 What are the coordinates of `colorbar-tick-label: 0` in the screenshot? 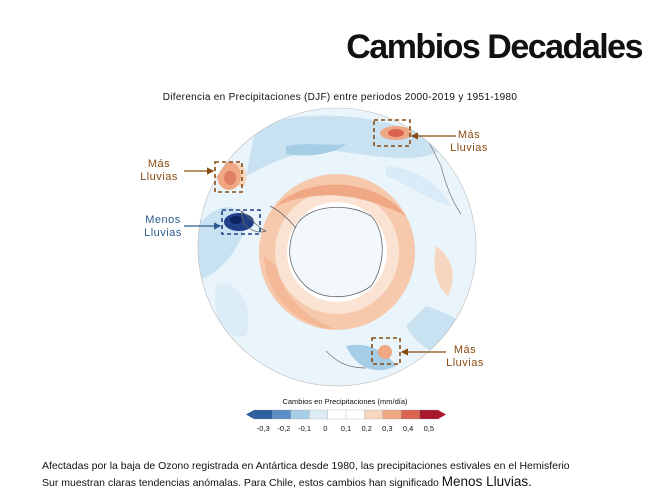 It's located at (325, 428).